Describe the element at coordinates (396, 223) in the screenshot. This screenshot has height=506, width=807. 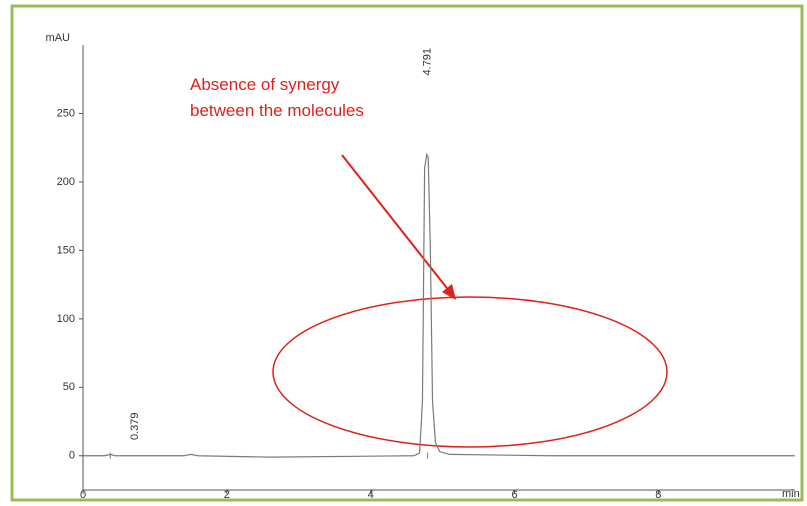
I see `arrow` at that location.